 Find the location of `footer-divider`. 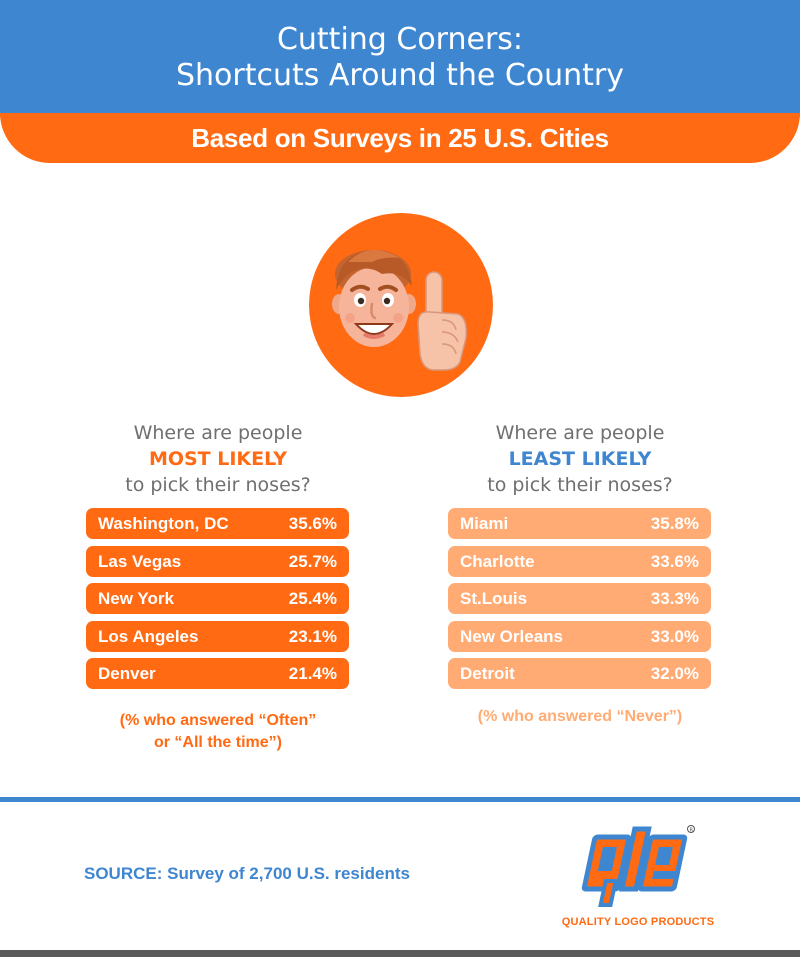

footer-divider is located at coordinates (400, 799).